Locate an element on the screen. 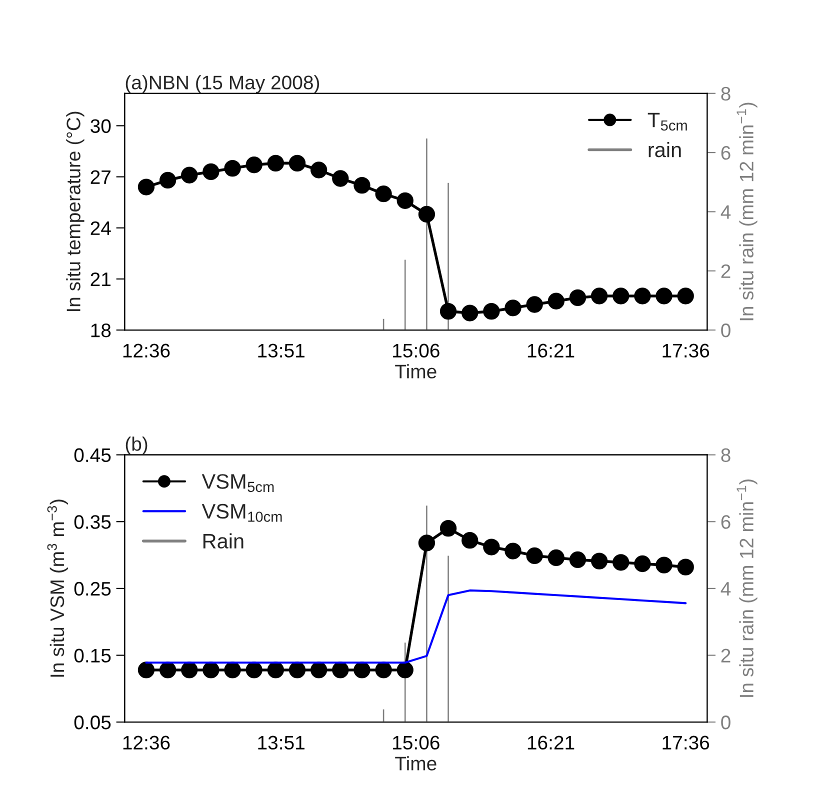 The width and height of the screenshot is (831, 805). legend-label: Rain is located at coordinates (223, 541).